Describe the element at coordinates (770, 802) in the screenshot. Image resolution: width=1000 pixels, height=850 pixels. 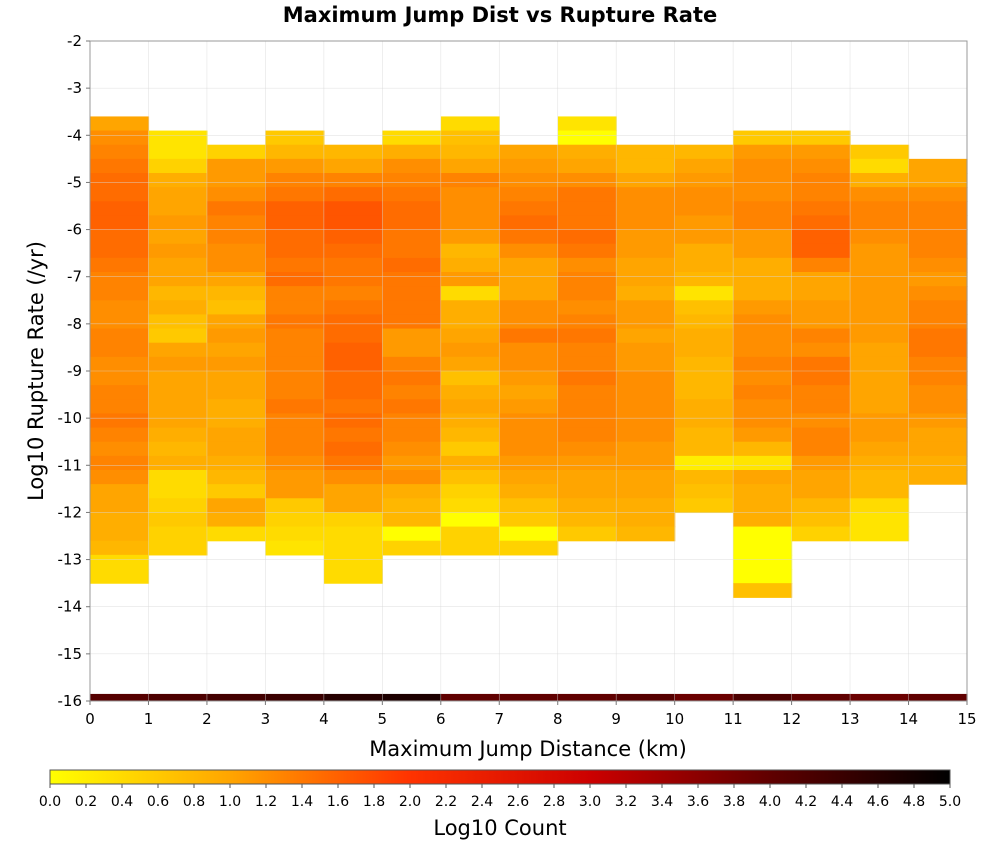
I see `colorbar-tick-label: 4.0` at that location.